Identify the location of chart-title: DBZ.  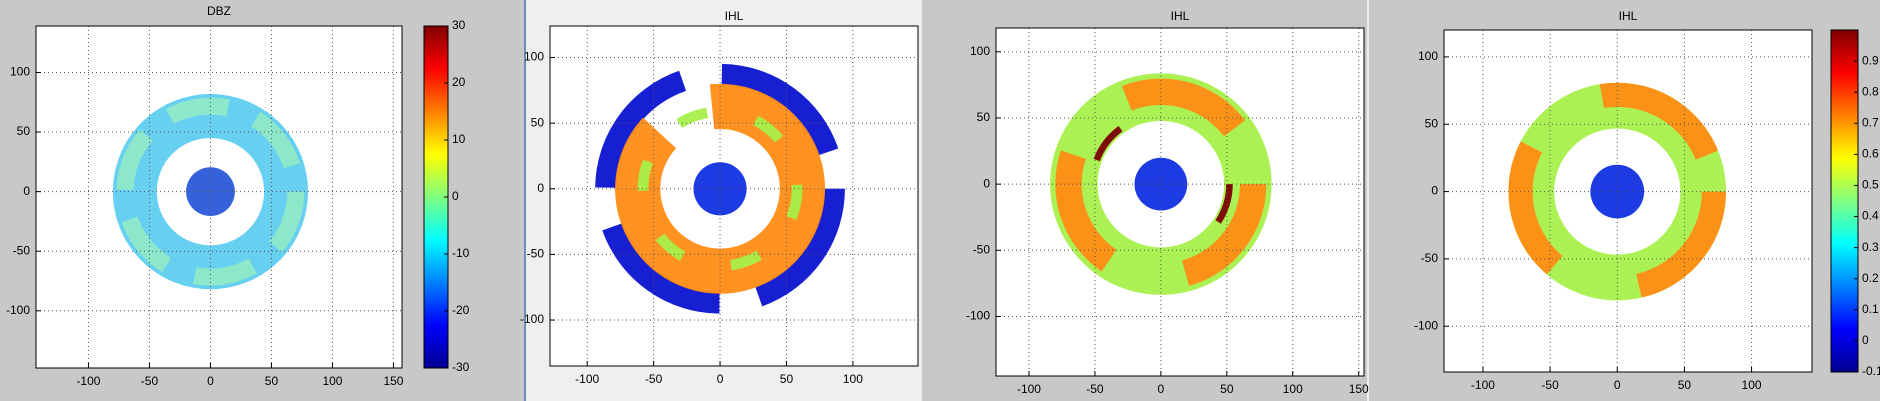
(219, 11).